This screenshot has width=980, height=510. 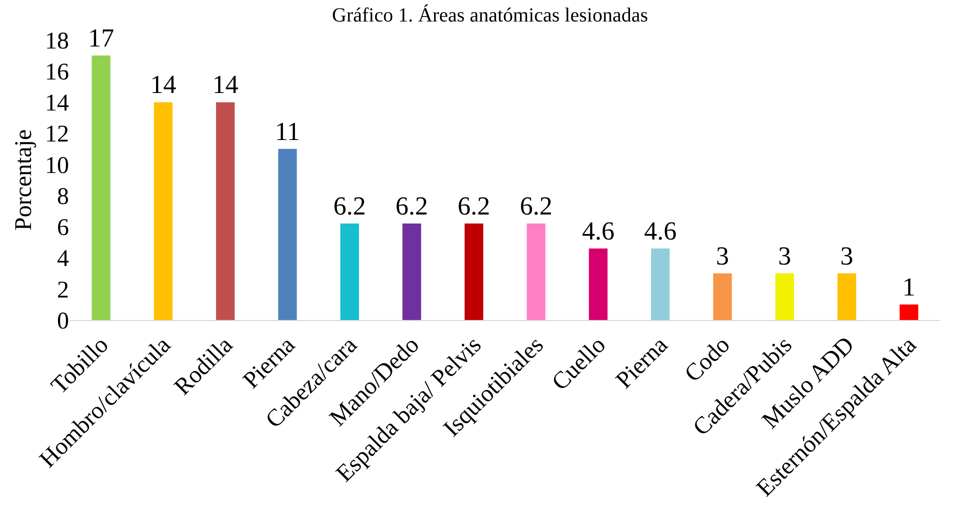 What do you see at coordinates (63, 290) in the screenshot?
I see `y-tick-label: 2` at bounding box center [63, 290].